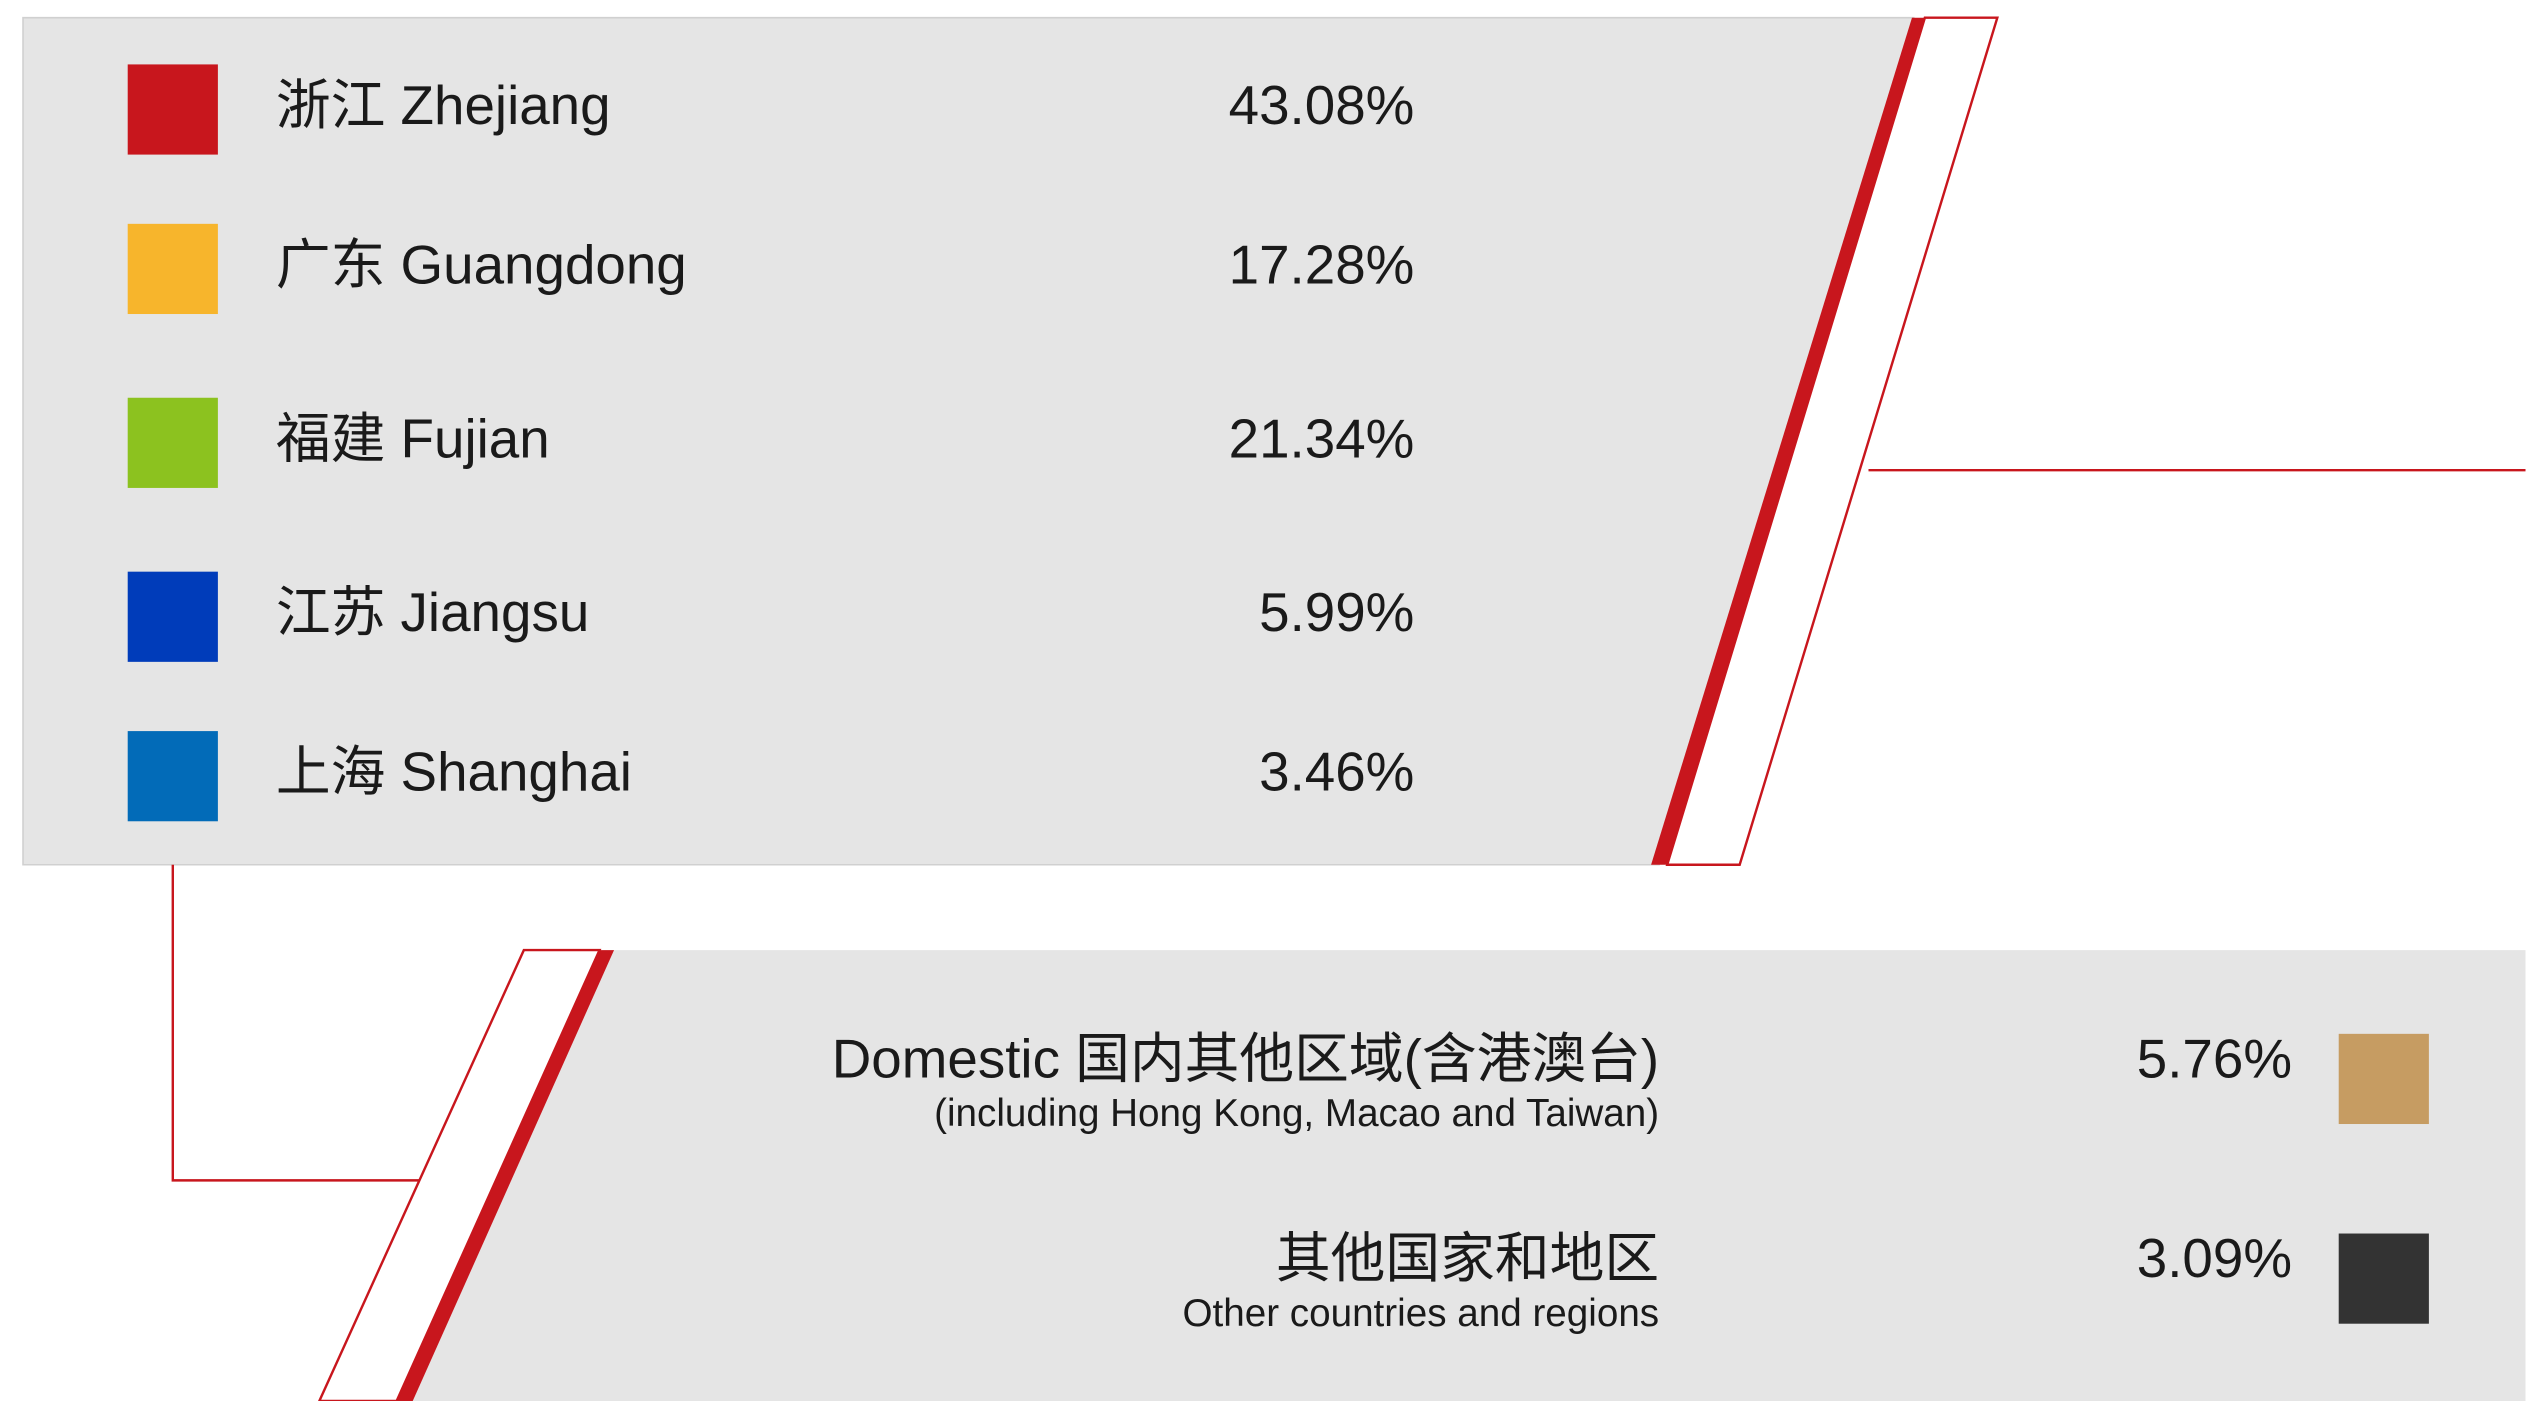 The height and width of the screenshot is (1401, 2526). Describe the element at coordinates (1467, 1258) in the screenshot. I see `item-label: 其他国家和地区` at that location.